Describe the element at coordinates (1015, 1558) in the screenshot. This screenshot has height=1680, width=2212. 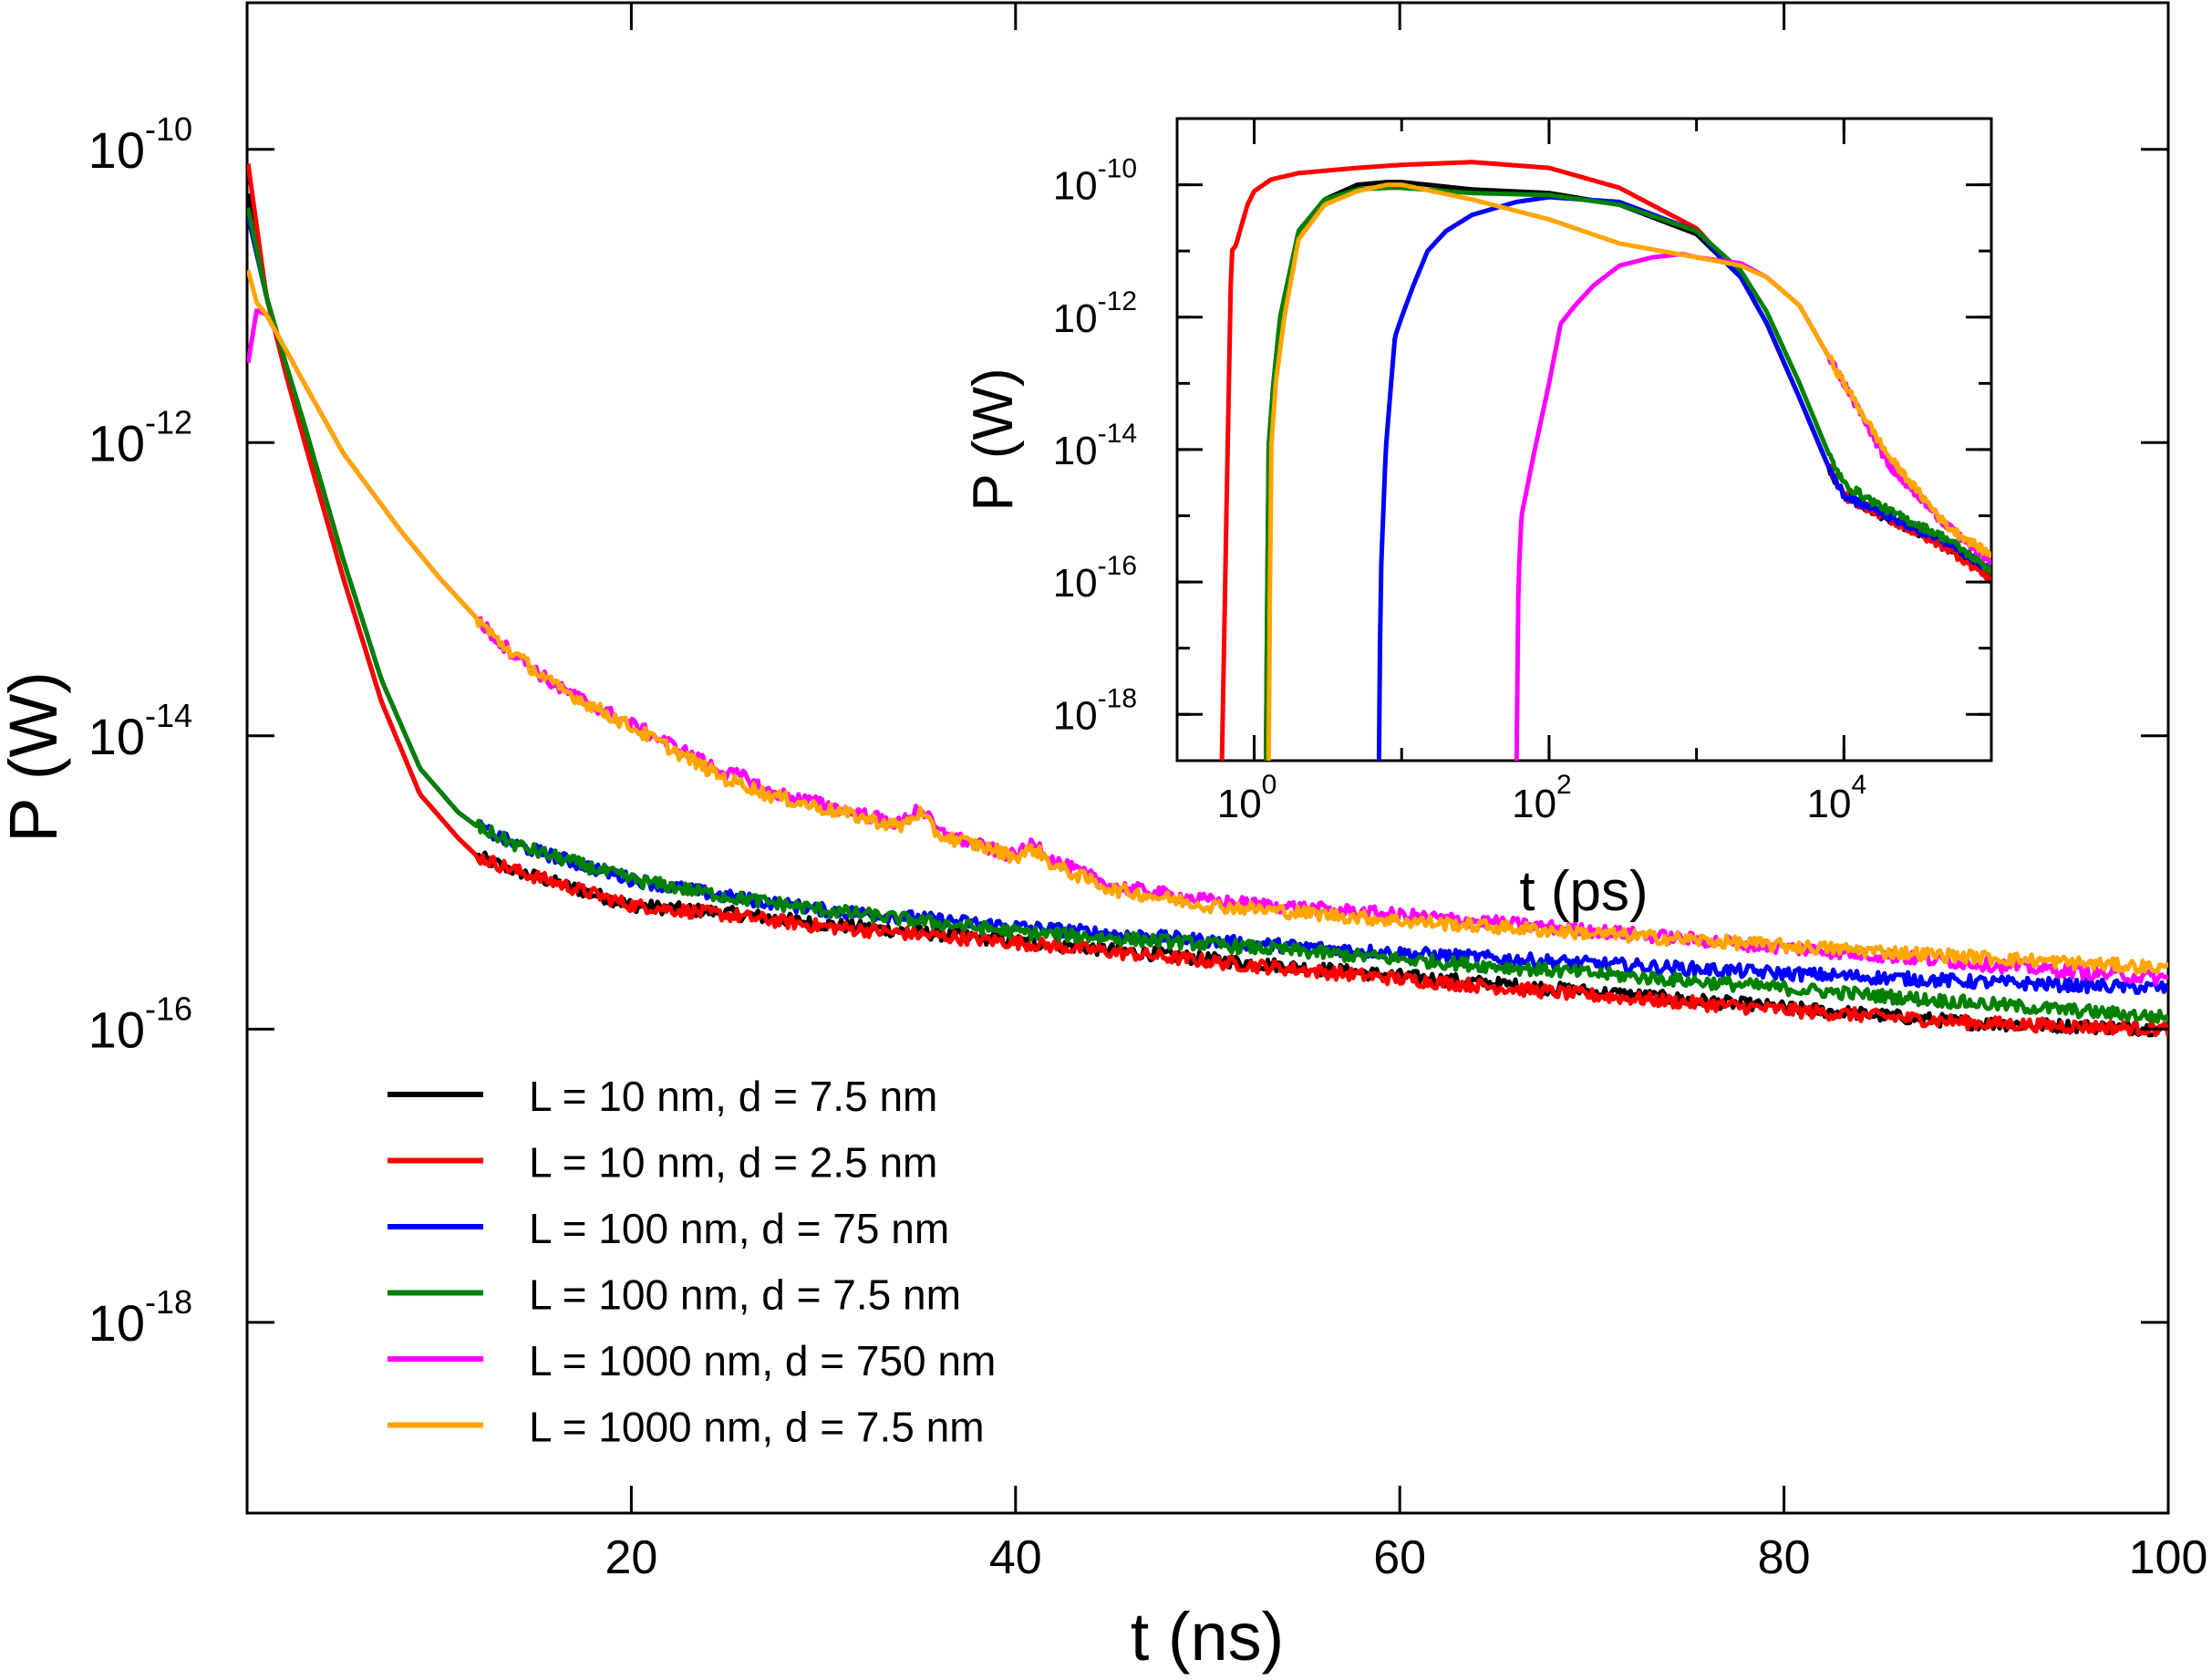
I see `main-x-tick-label: 40` at that location.